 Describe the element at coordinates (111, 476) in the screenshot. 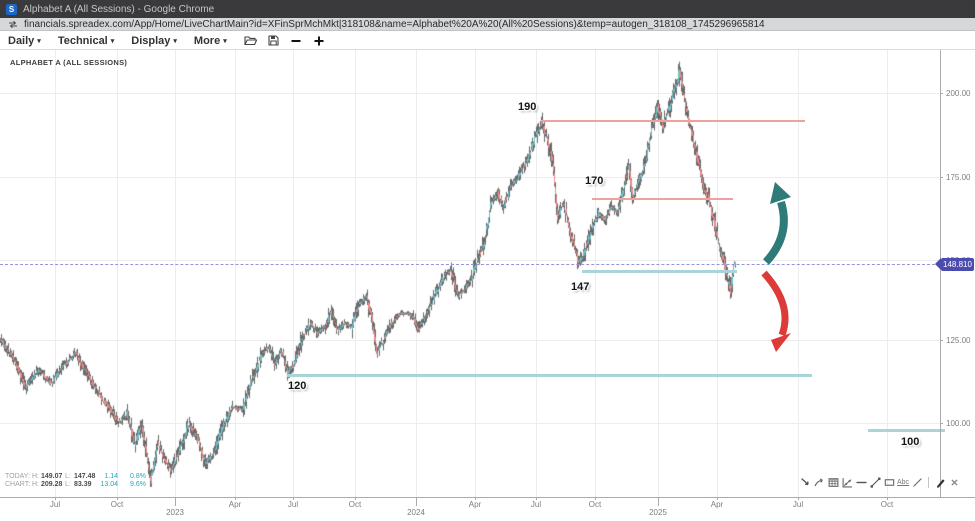

I see `change-value: 1.14` at that location.